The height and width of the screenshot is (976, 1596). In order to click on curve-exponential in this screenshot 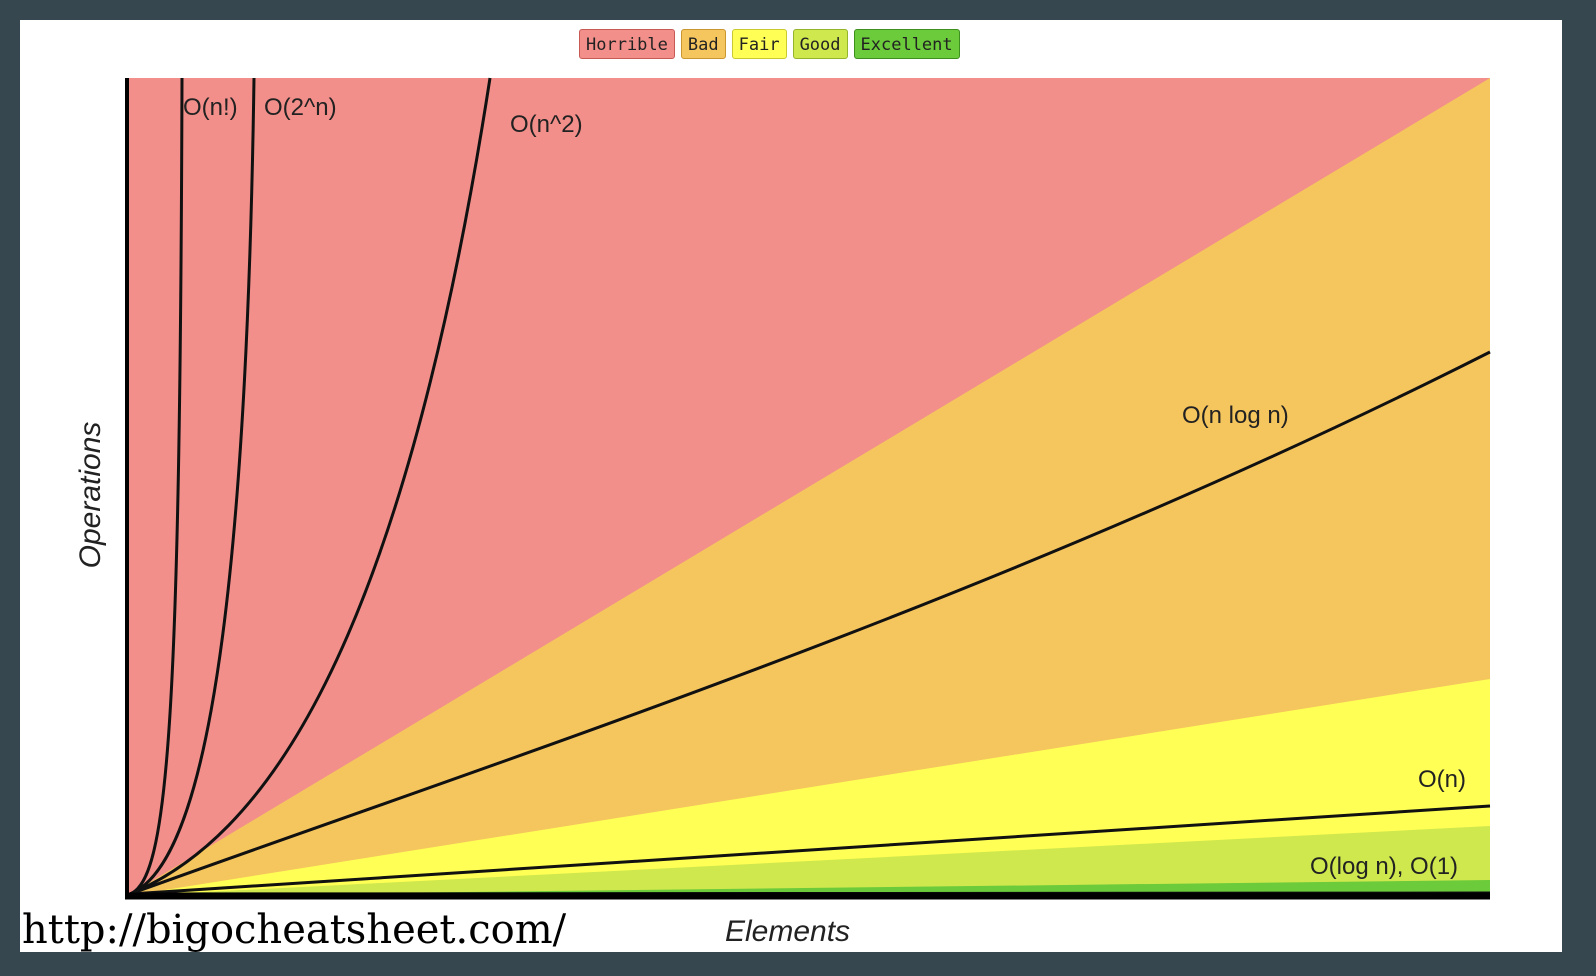, I will do `click(192, 486)`.